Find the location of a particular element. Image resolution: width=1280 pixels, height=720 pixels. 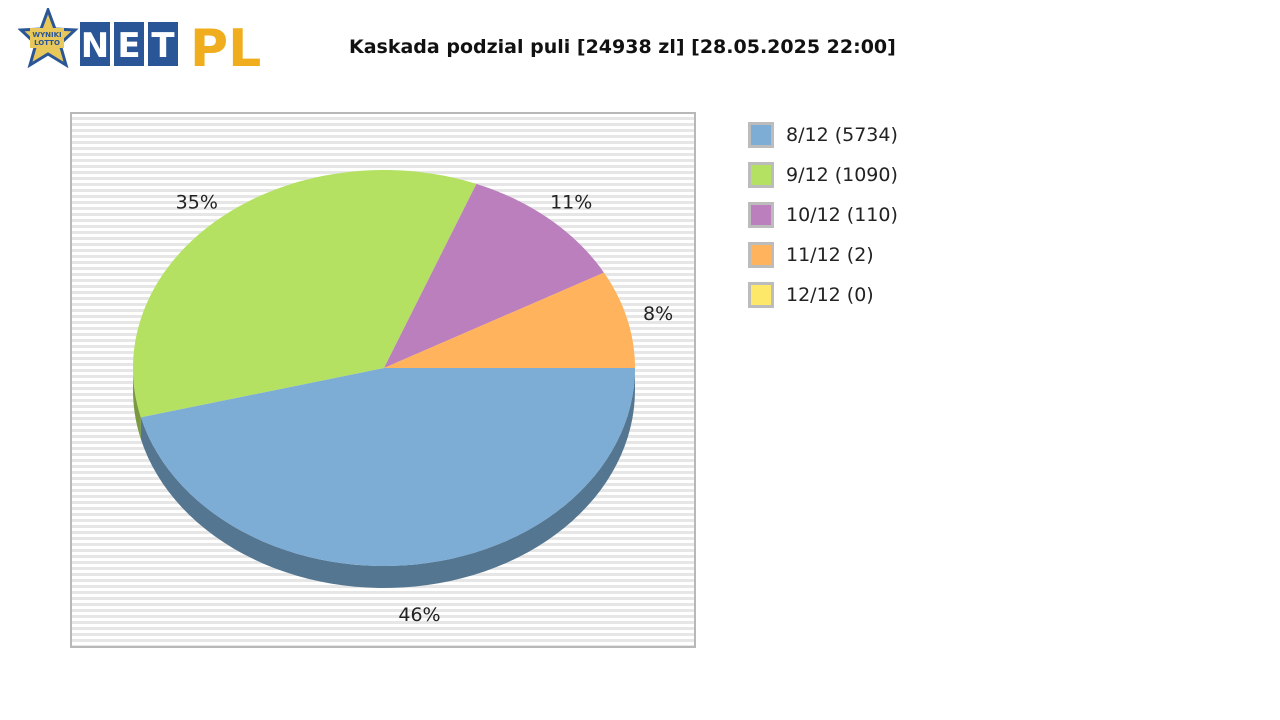

pie-slice-label: 46% is located at coordinates (419, 615).